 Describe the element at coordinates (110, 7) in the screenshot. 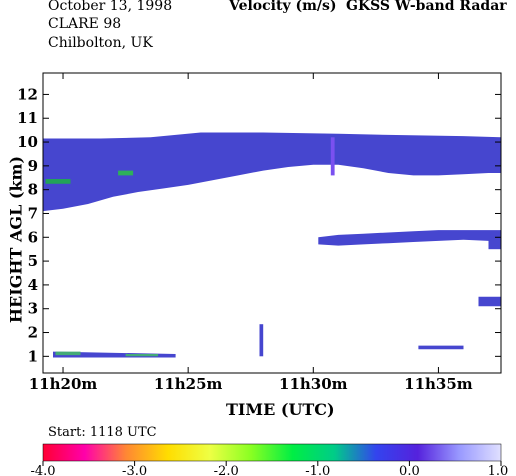

I see `date-label: October 13, 1998` at that location.